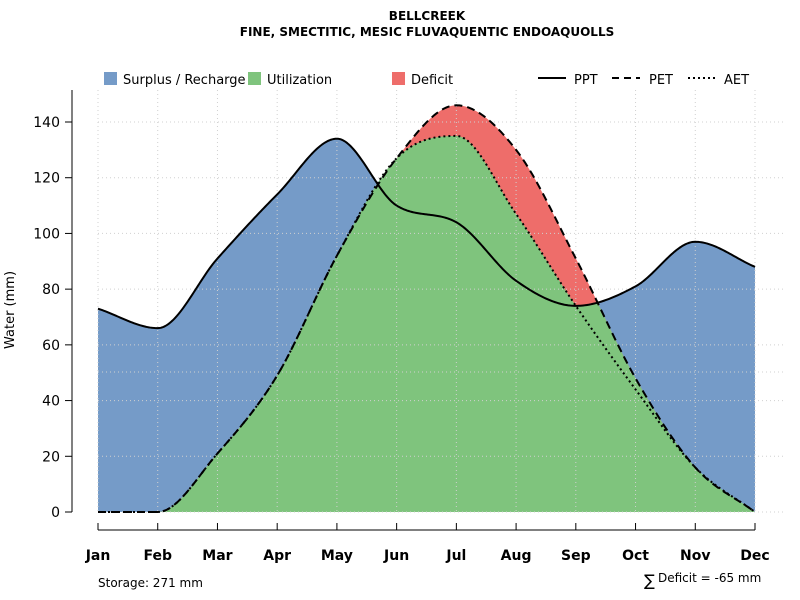 This screenshot has width=800, height=600. Describe the element at coordinates (661, 80) in the screenshot. I see `legend-label-pet: PET` at that location.